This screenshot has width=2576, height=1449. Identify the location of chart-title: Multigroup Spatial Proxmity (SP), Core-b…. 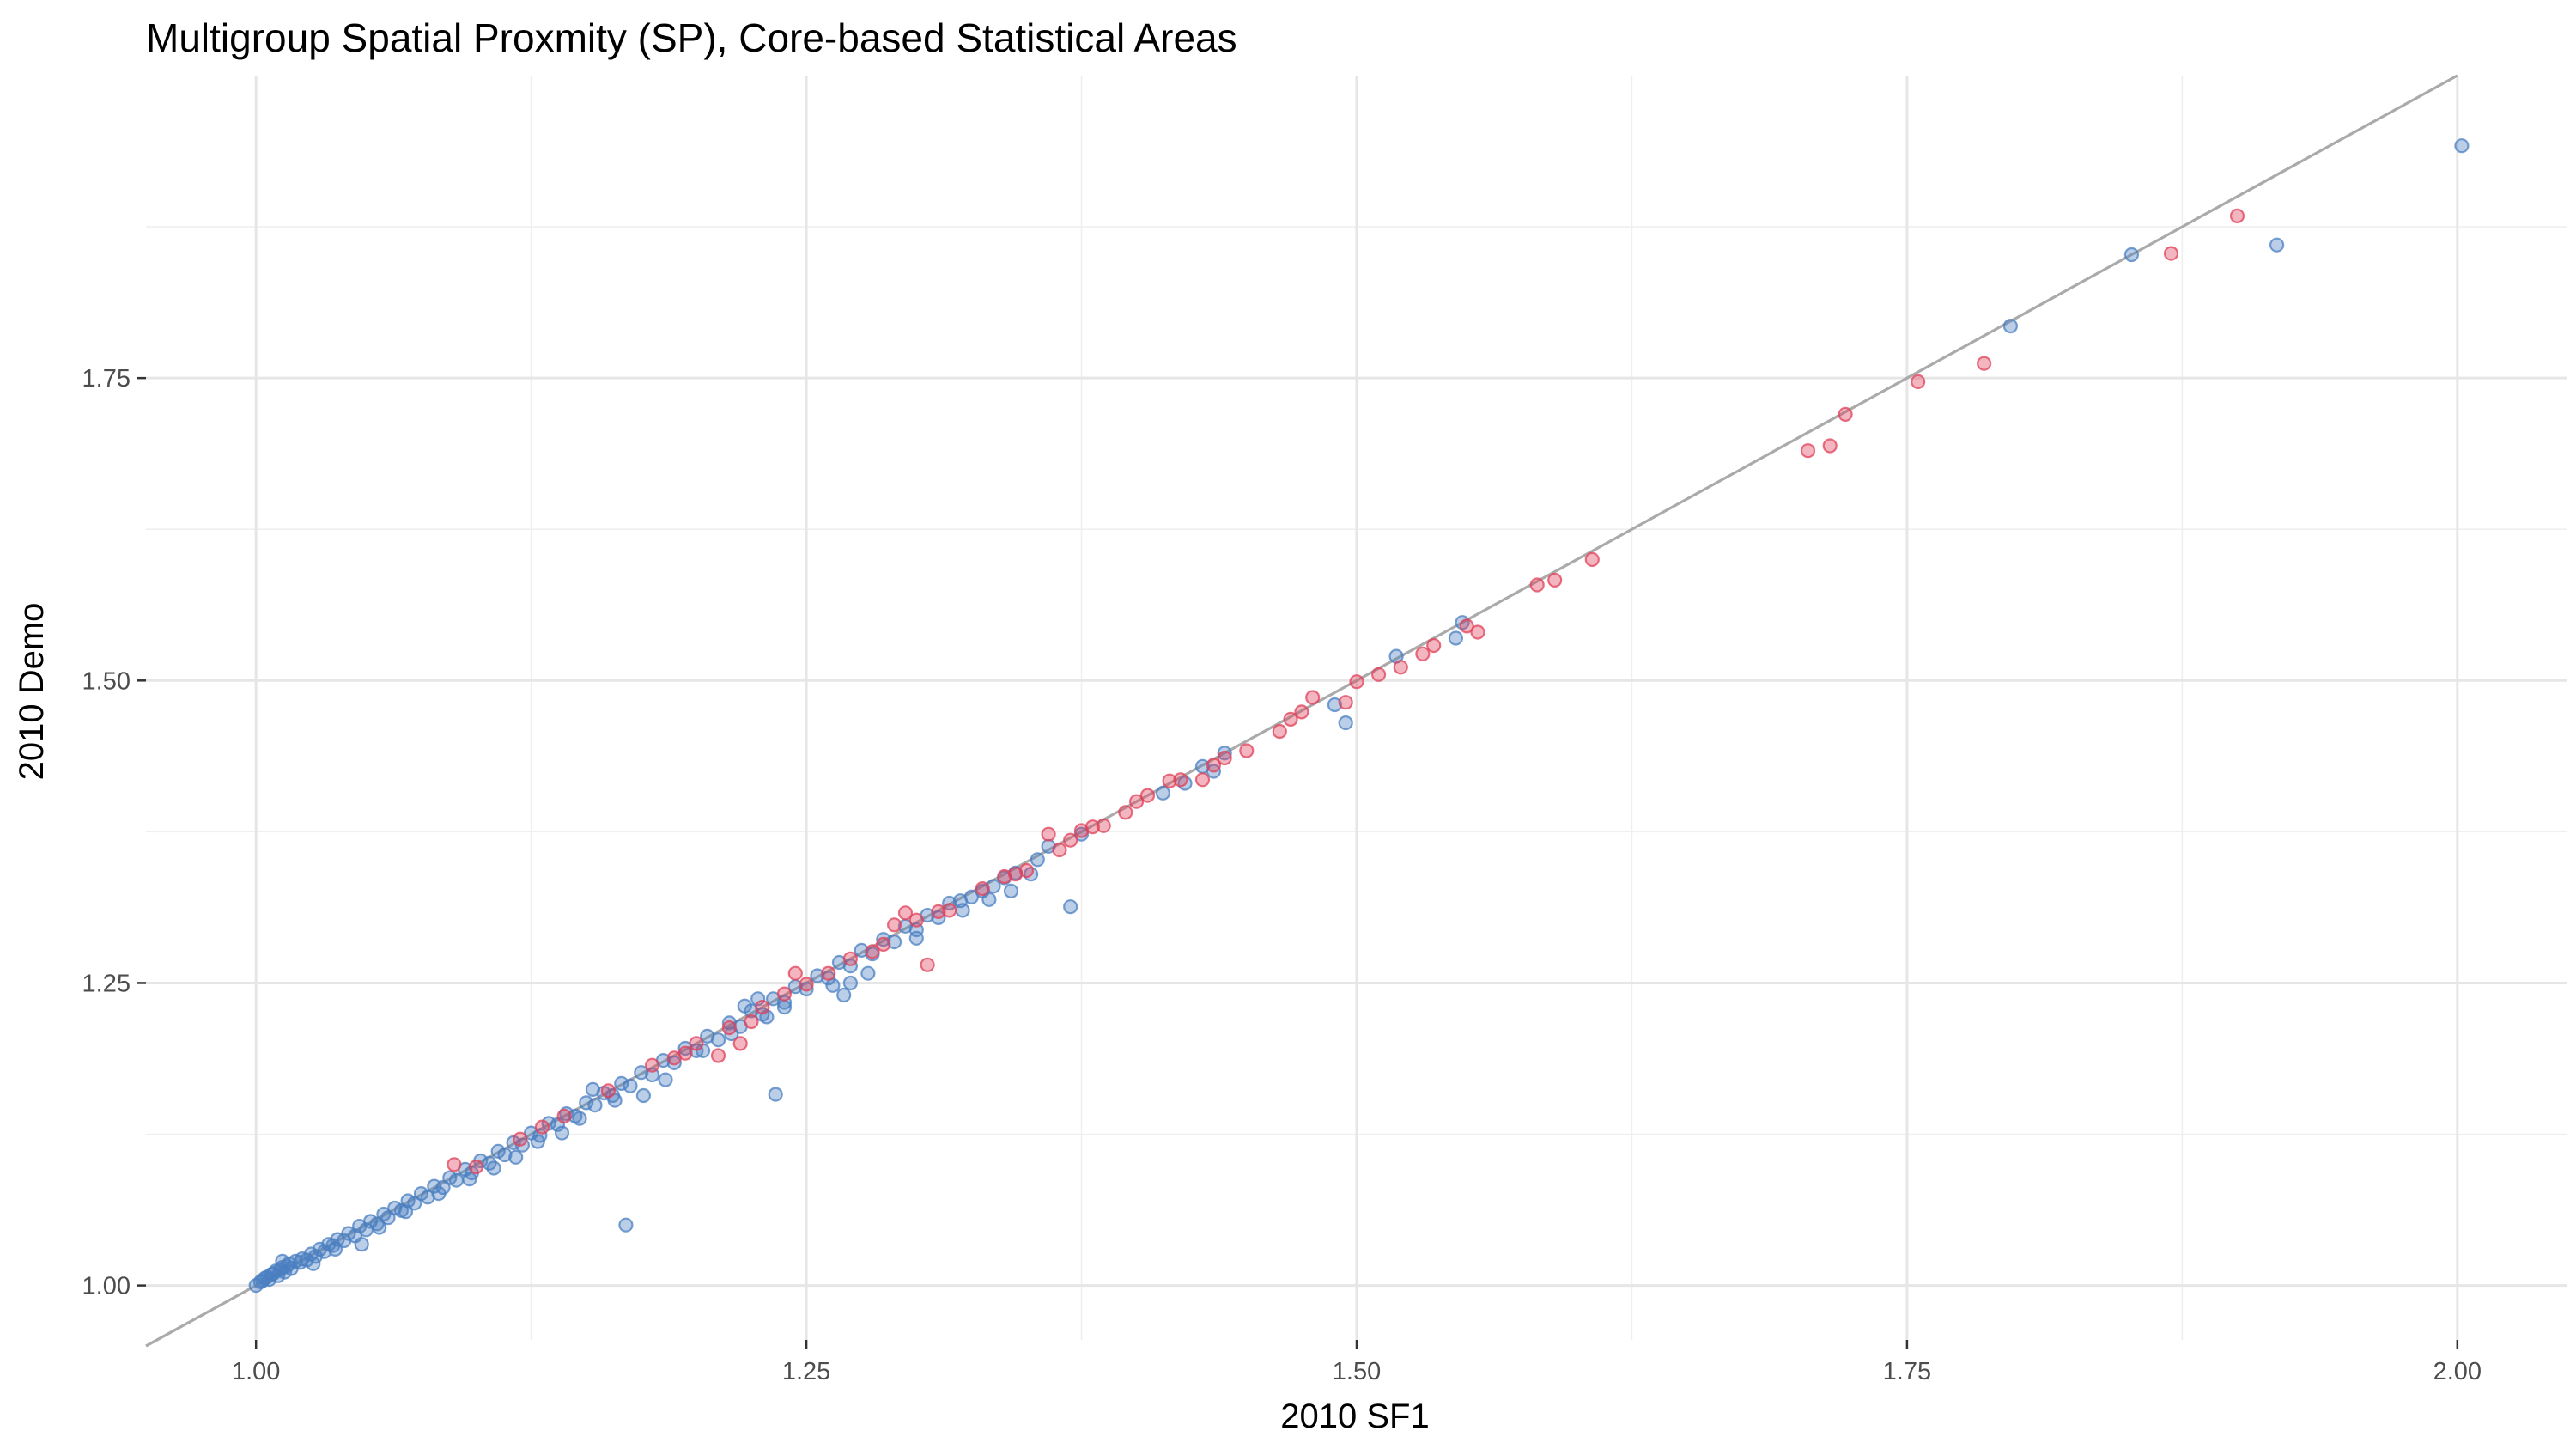
(691, 37).